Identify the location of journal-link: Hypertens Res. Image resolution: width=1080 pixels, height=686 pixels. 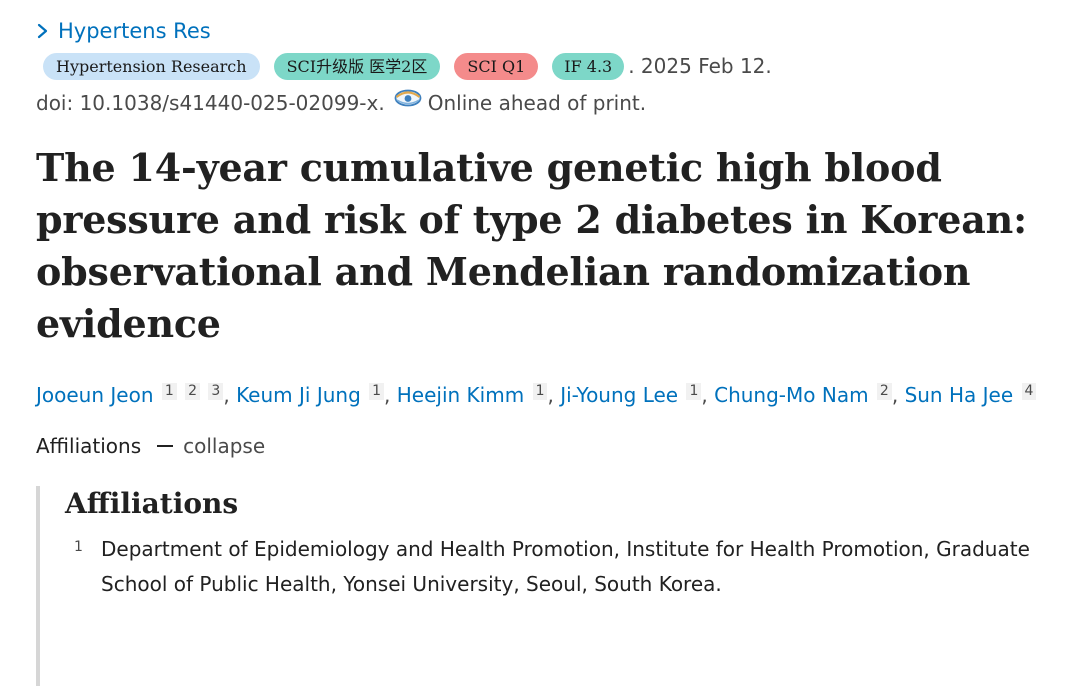
(551, 31).